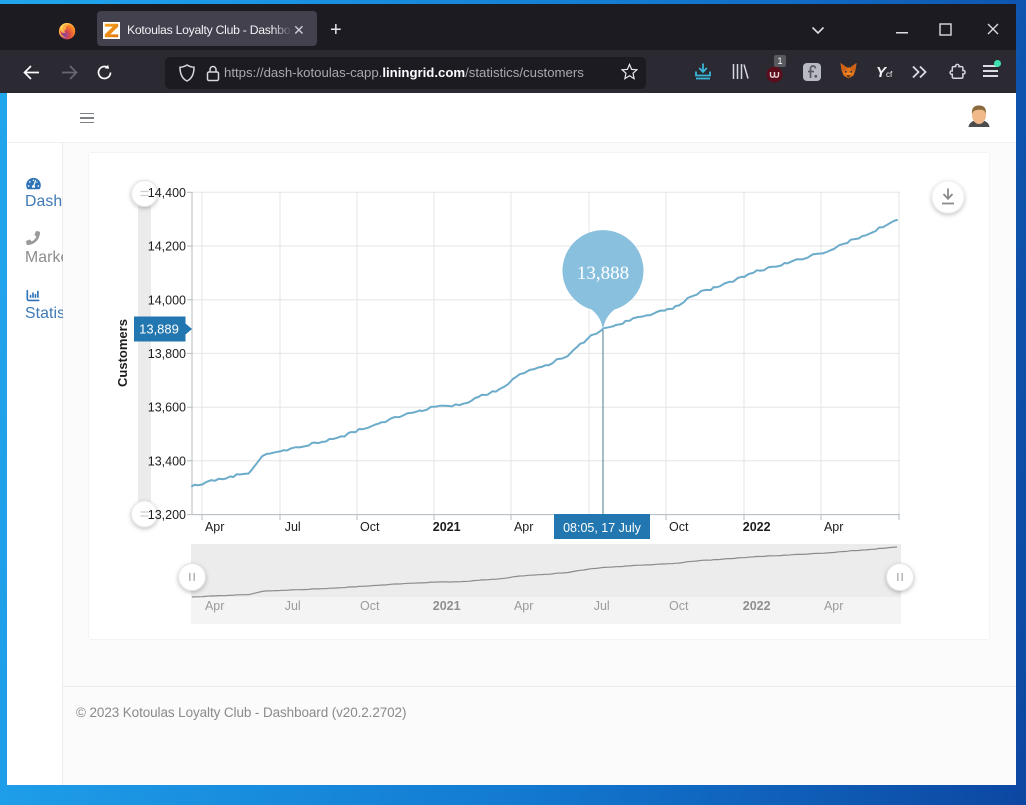  What do you see at coordinates (167, 354) in the screenshot?
I see `svg-text: 13,800` at bounding box center [167, 354].